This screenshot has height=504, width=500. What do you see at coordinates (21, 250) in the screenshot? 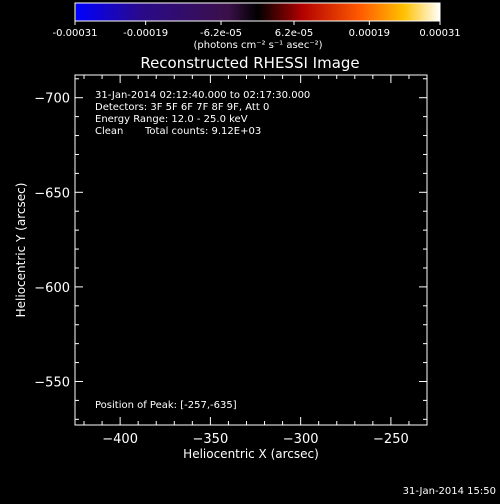
I see `y-axis-label: Heliocentric Y (arcsec)` at bounding box center [21, 250].